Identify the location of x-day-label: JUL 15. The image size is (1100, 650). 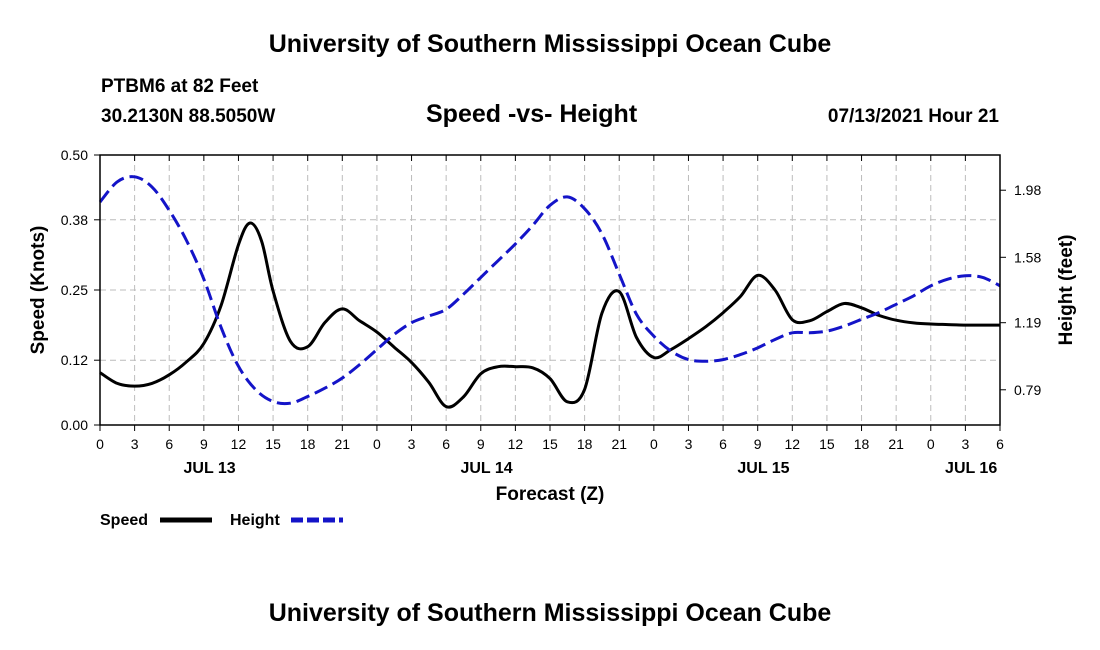
(763, 468).